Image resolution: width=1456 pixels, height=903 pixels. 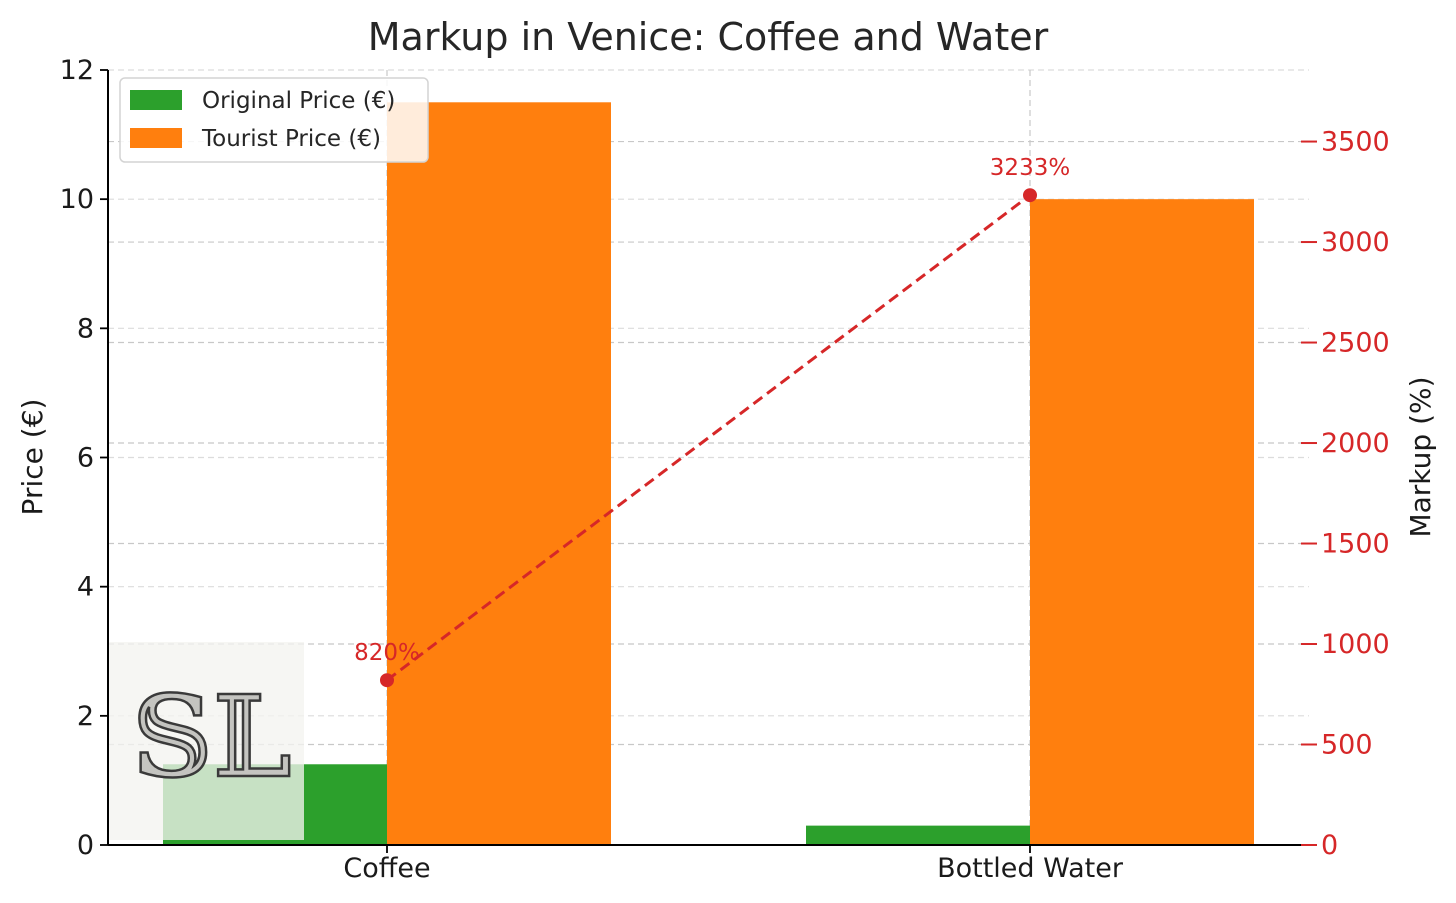 What do you see at coordinates (918, 835) in the screenshot?
I see `bar-original-price` at bounding box center [918, 835].